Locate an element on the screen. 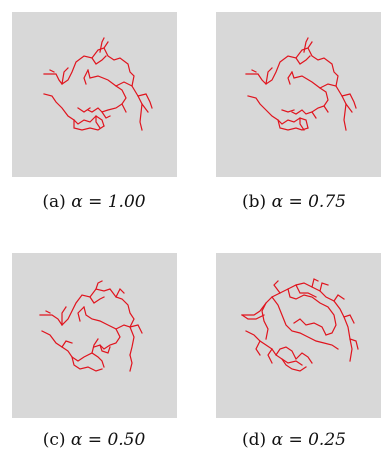  caption-c-label: (c) is located at coordinates (56, 440).